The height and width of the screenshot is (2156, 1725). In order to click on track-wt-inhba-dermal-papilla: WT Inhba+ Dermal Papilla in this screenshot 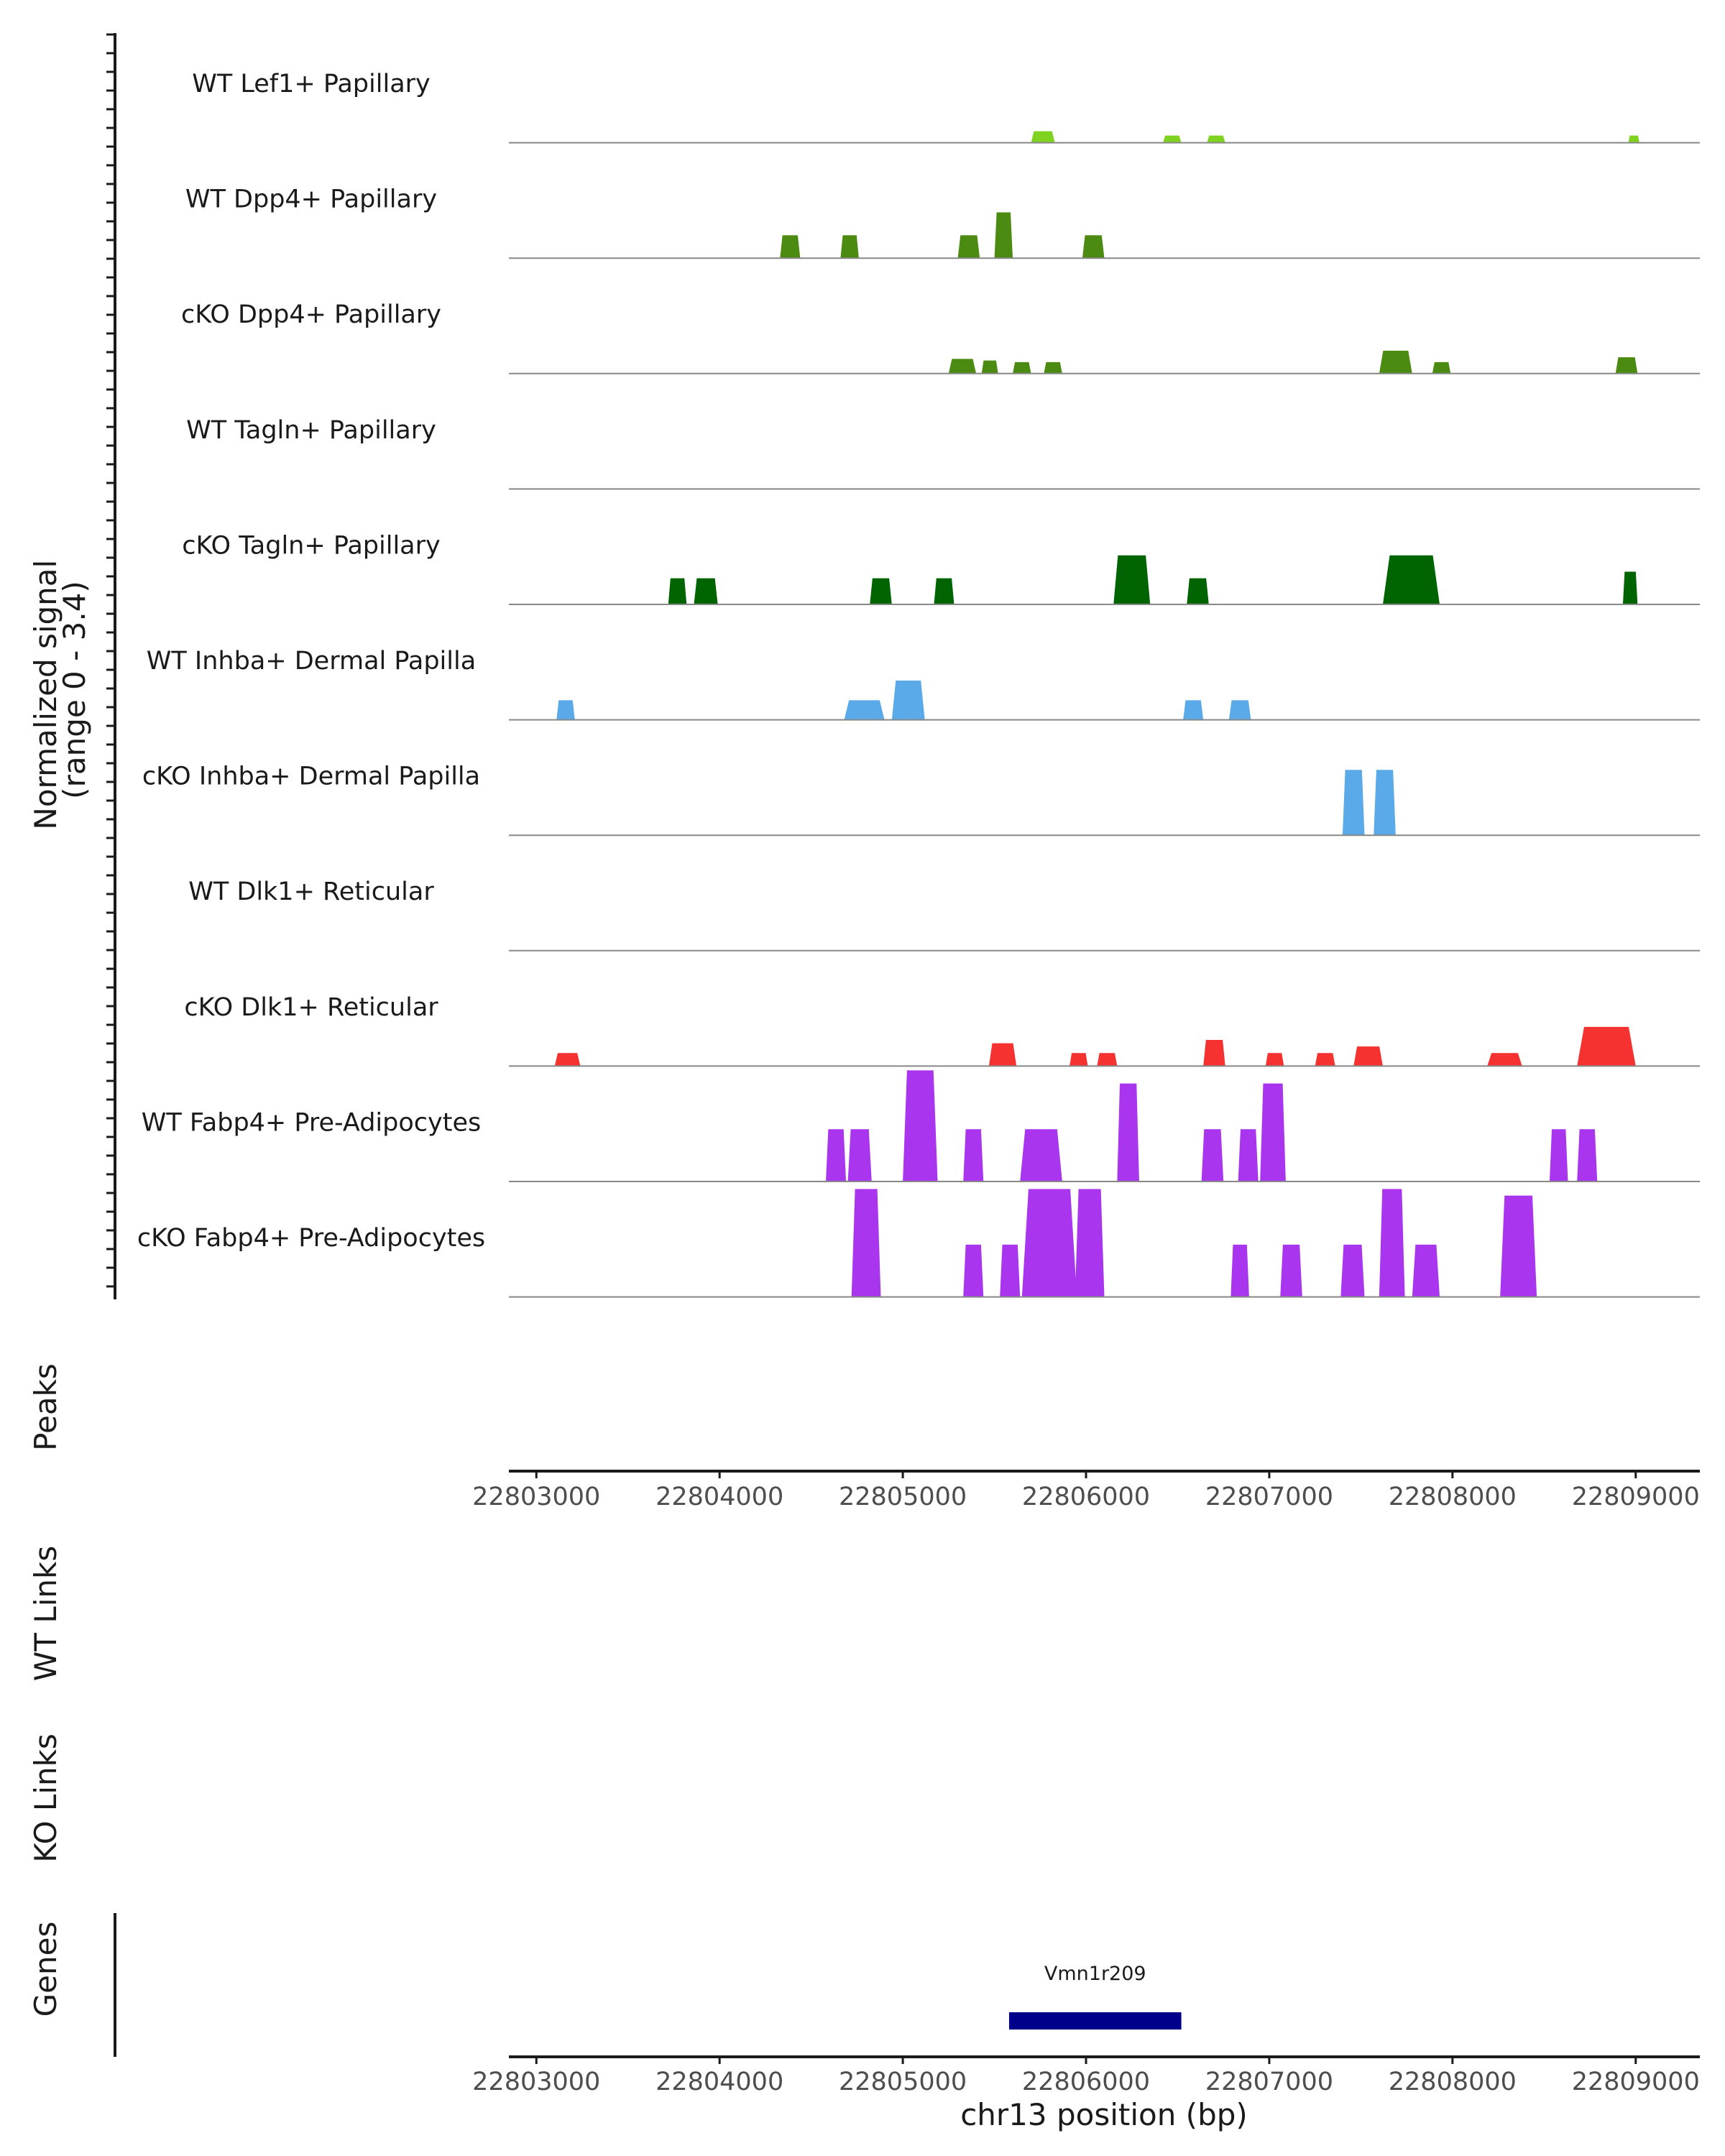, I will do `click(923, 684)`.